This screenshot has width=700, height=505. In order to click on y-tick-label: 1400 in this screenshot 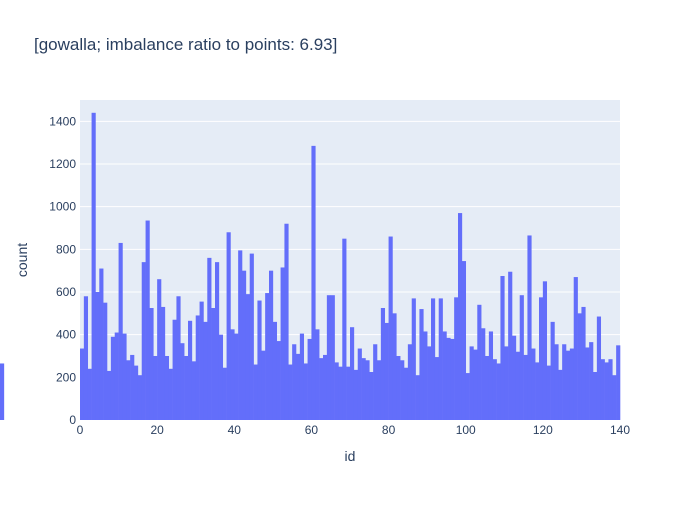, I will do `click(62, 121)`.